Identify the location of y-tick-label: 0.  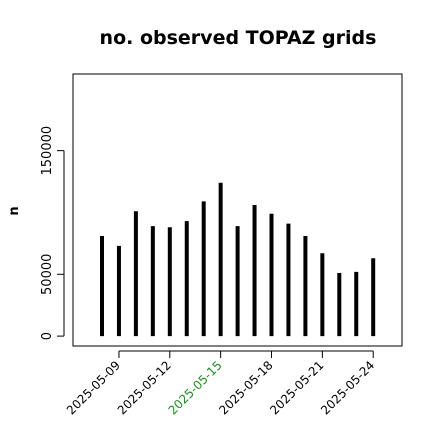
(47, 336).